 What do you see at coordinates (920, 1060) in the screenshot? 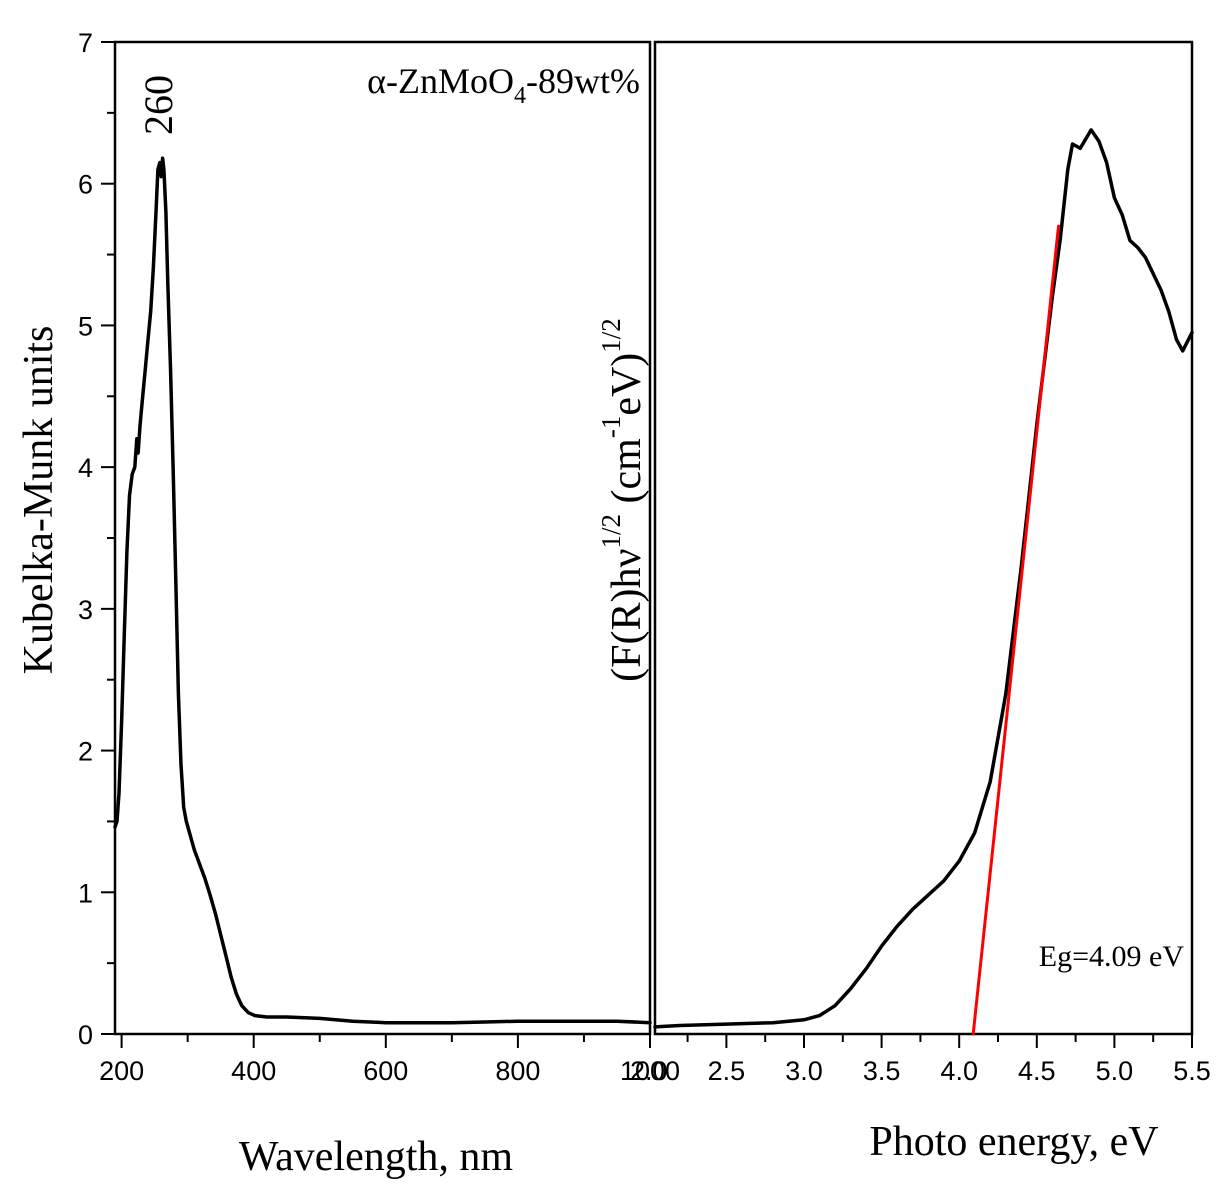
I see `right-axis-ticks: 2.0 2.5 3.0 3.5 4.0 4.5 5.0 5.5` at bounding box center [920, 1060].